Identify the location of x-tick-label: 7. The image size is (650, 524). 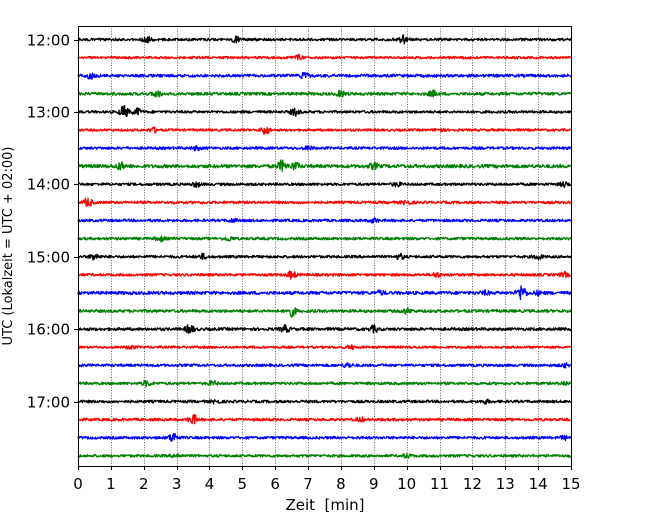
(308, 484).